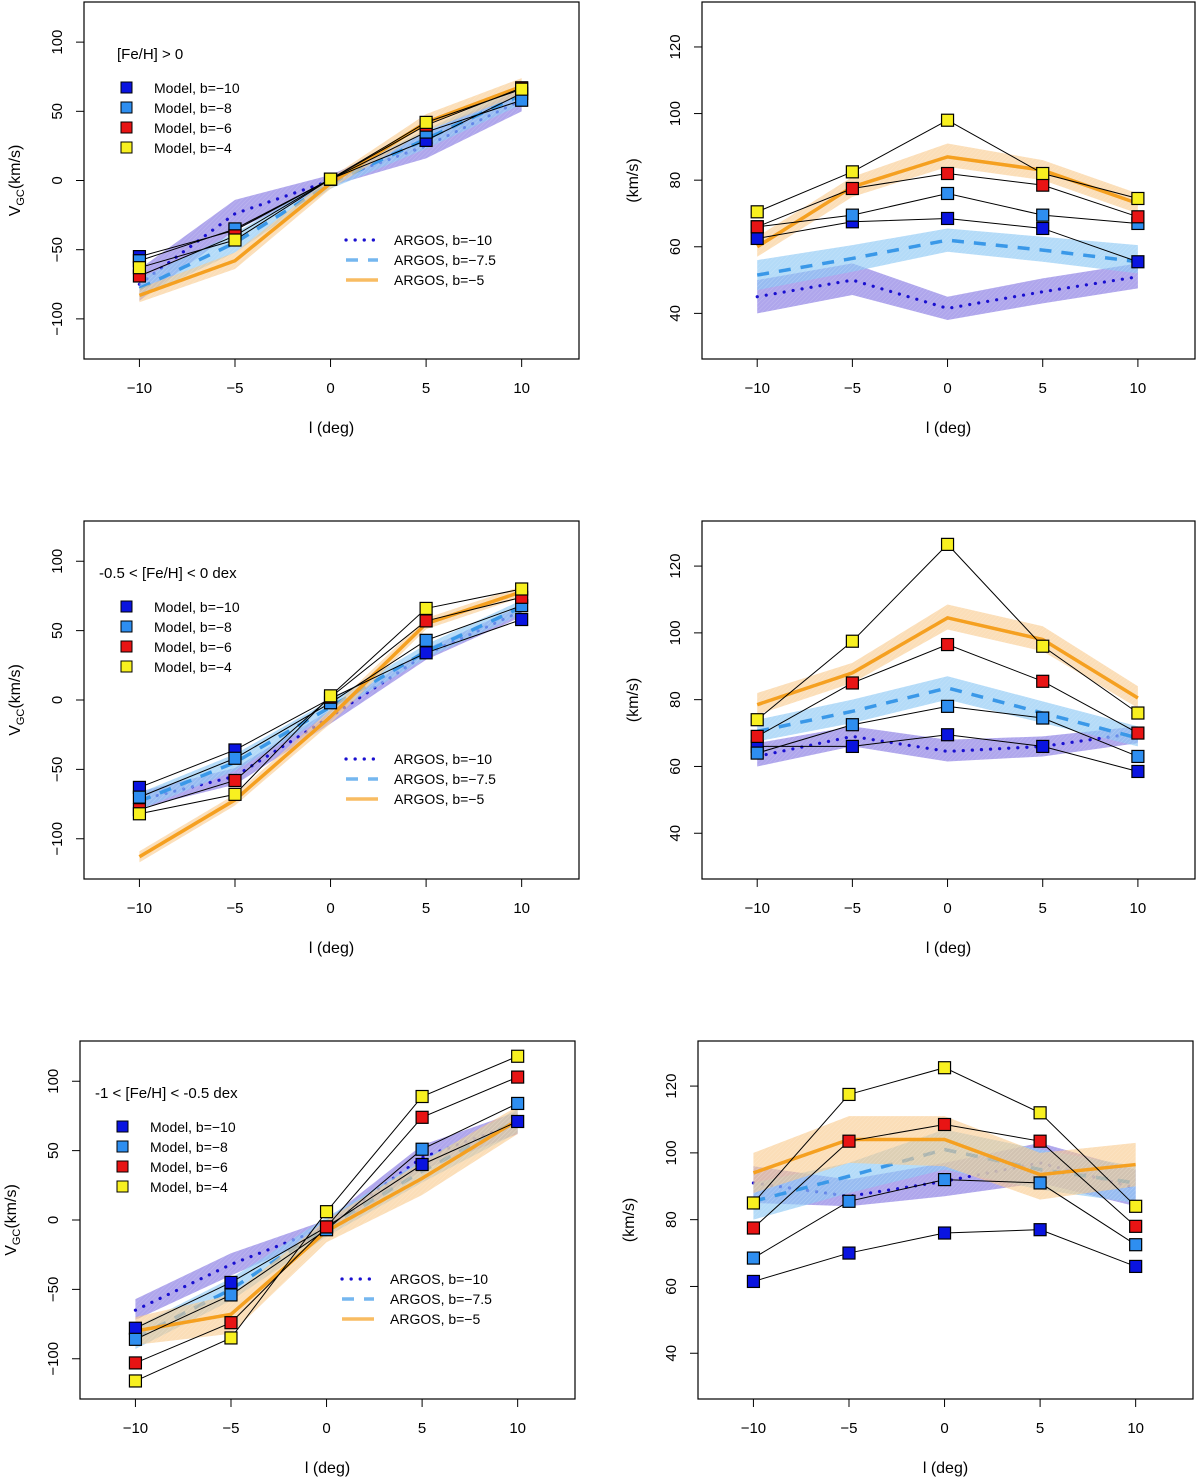 This screenshot has height=1481, width=1200. I want to click on x-axis-title: l (deg), so click(945, 1468).